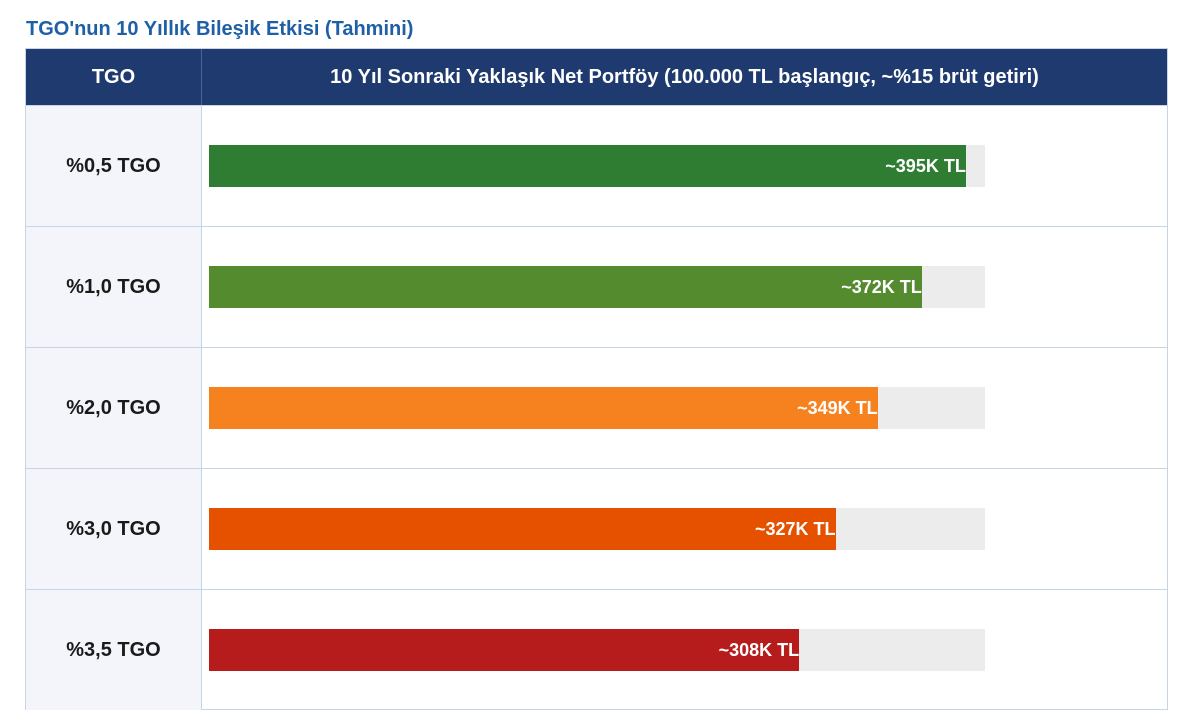 Image resolution: width=1200 pixels, height=726 pixels. Describe the element at coordinates (114, 408) in the screenshot. I see `row-label: %2,0 TGO` at that location.